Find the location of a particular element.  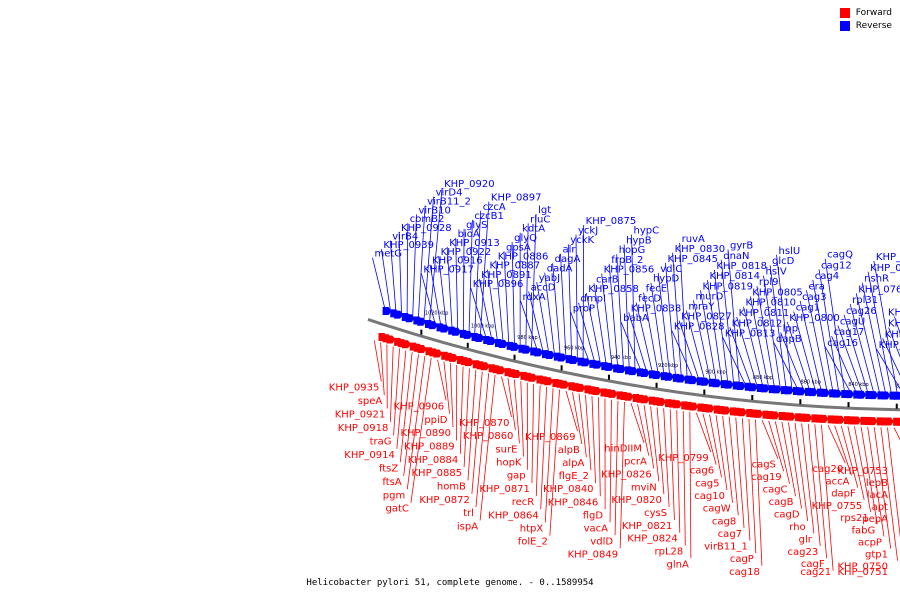

forward-gene-label: virB11_1 is located at coordinates (726, 547).